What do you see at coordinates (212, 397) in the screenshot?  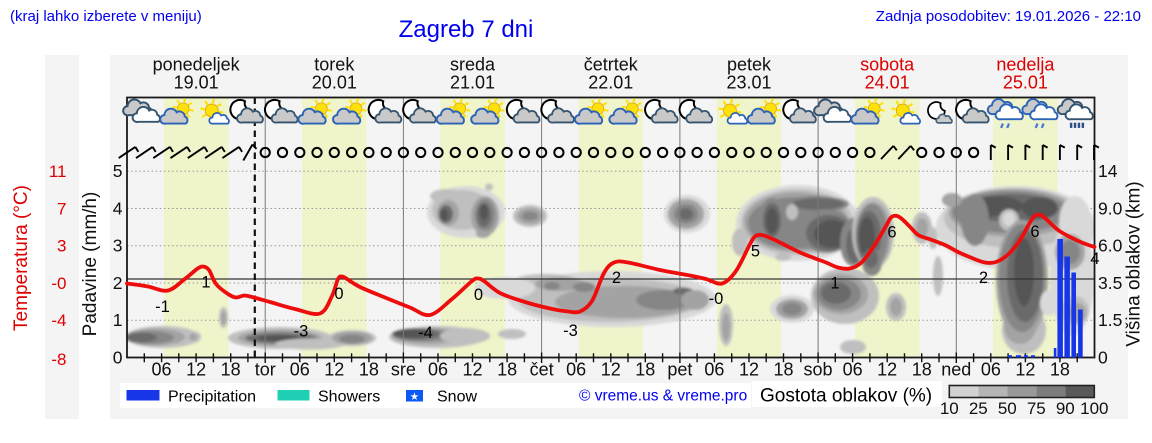 I see `svg-text: Precipitation` at bounding box center [212, 397].